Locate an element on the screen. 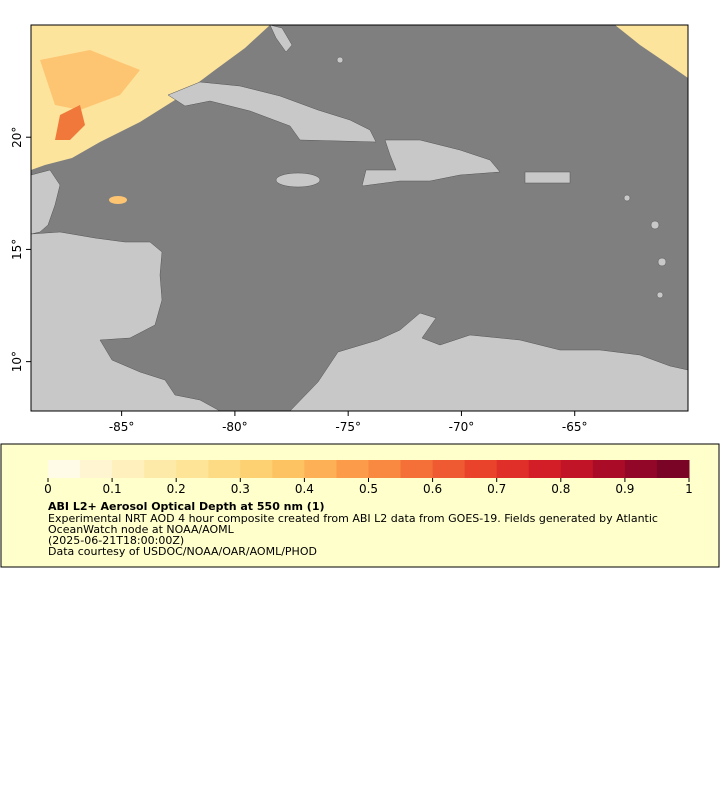  colorbar-tick-label: 0.9 is located at coordinates (624, 489).